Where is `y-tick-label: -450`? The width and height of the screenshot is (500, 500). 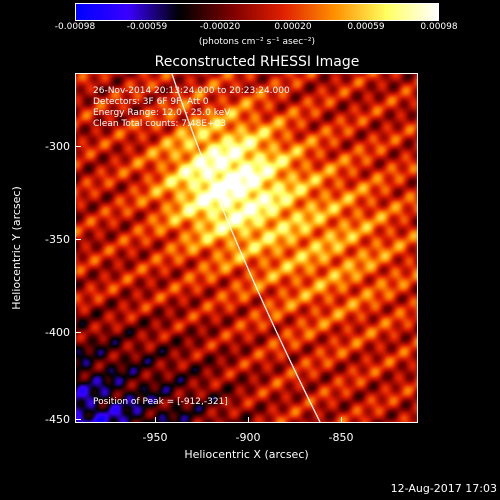
y-tick-label: -450 is located at coordinates (57, 419).